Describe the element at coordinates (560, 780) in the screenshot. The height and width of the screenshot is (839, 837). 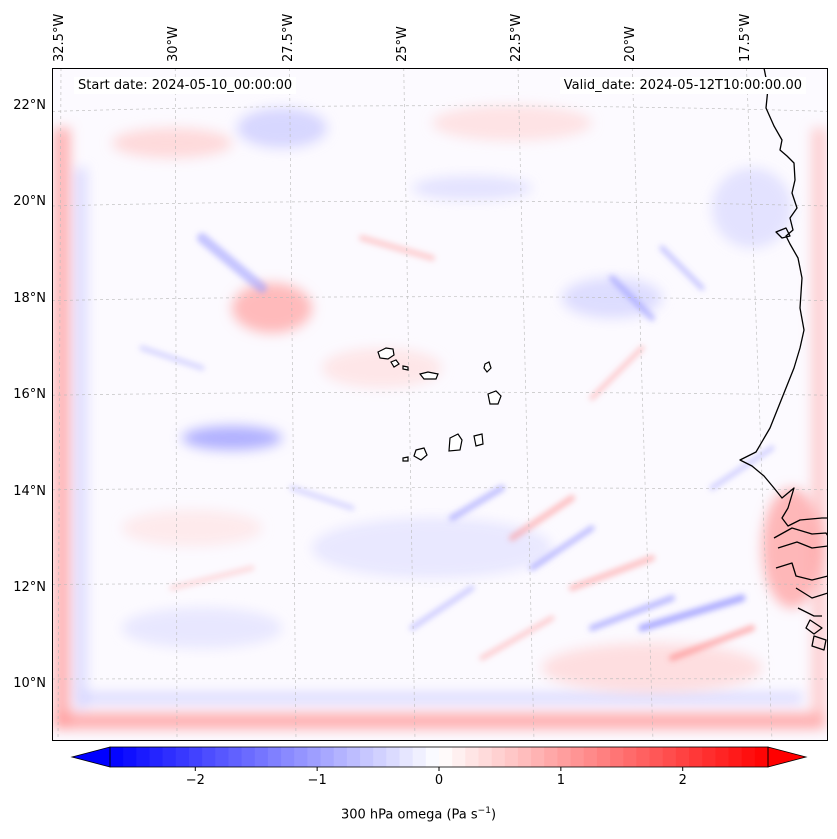
I see `colorbar-tick-label: 1` at that location.